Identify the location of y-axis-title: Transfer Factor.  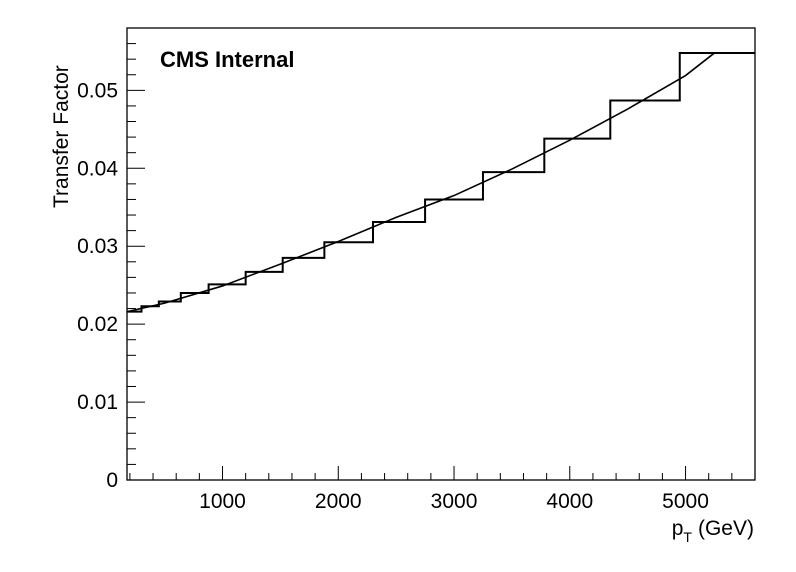
(61, 136).